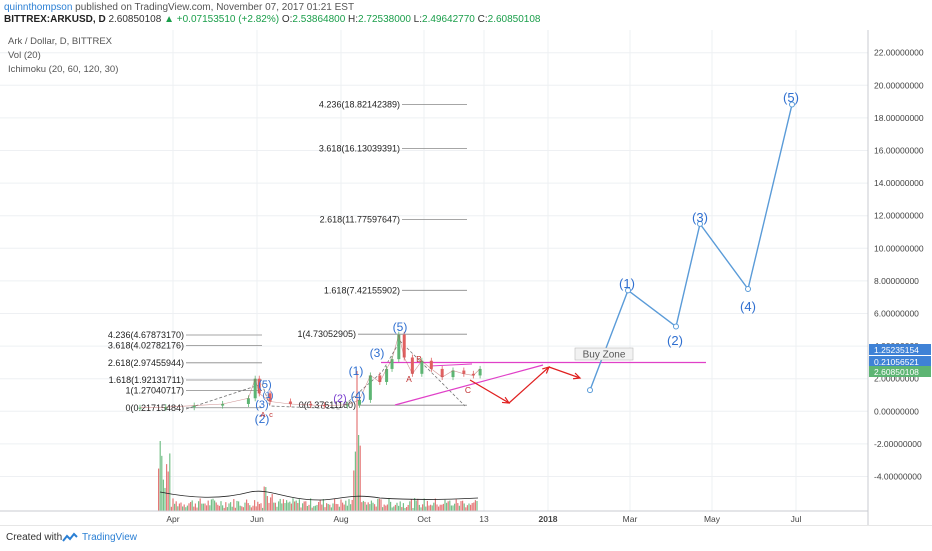 Image resolution: width=932 pixels, height=551 pixels. I want to click on fib-label: 0(0.37611160), so click(327, 405).